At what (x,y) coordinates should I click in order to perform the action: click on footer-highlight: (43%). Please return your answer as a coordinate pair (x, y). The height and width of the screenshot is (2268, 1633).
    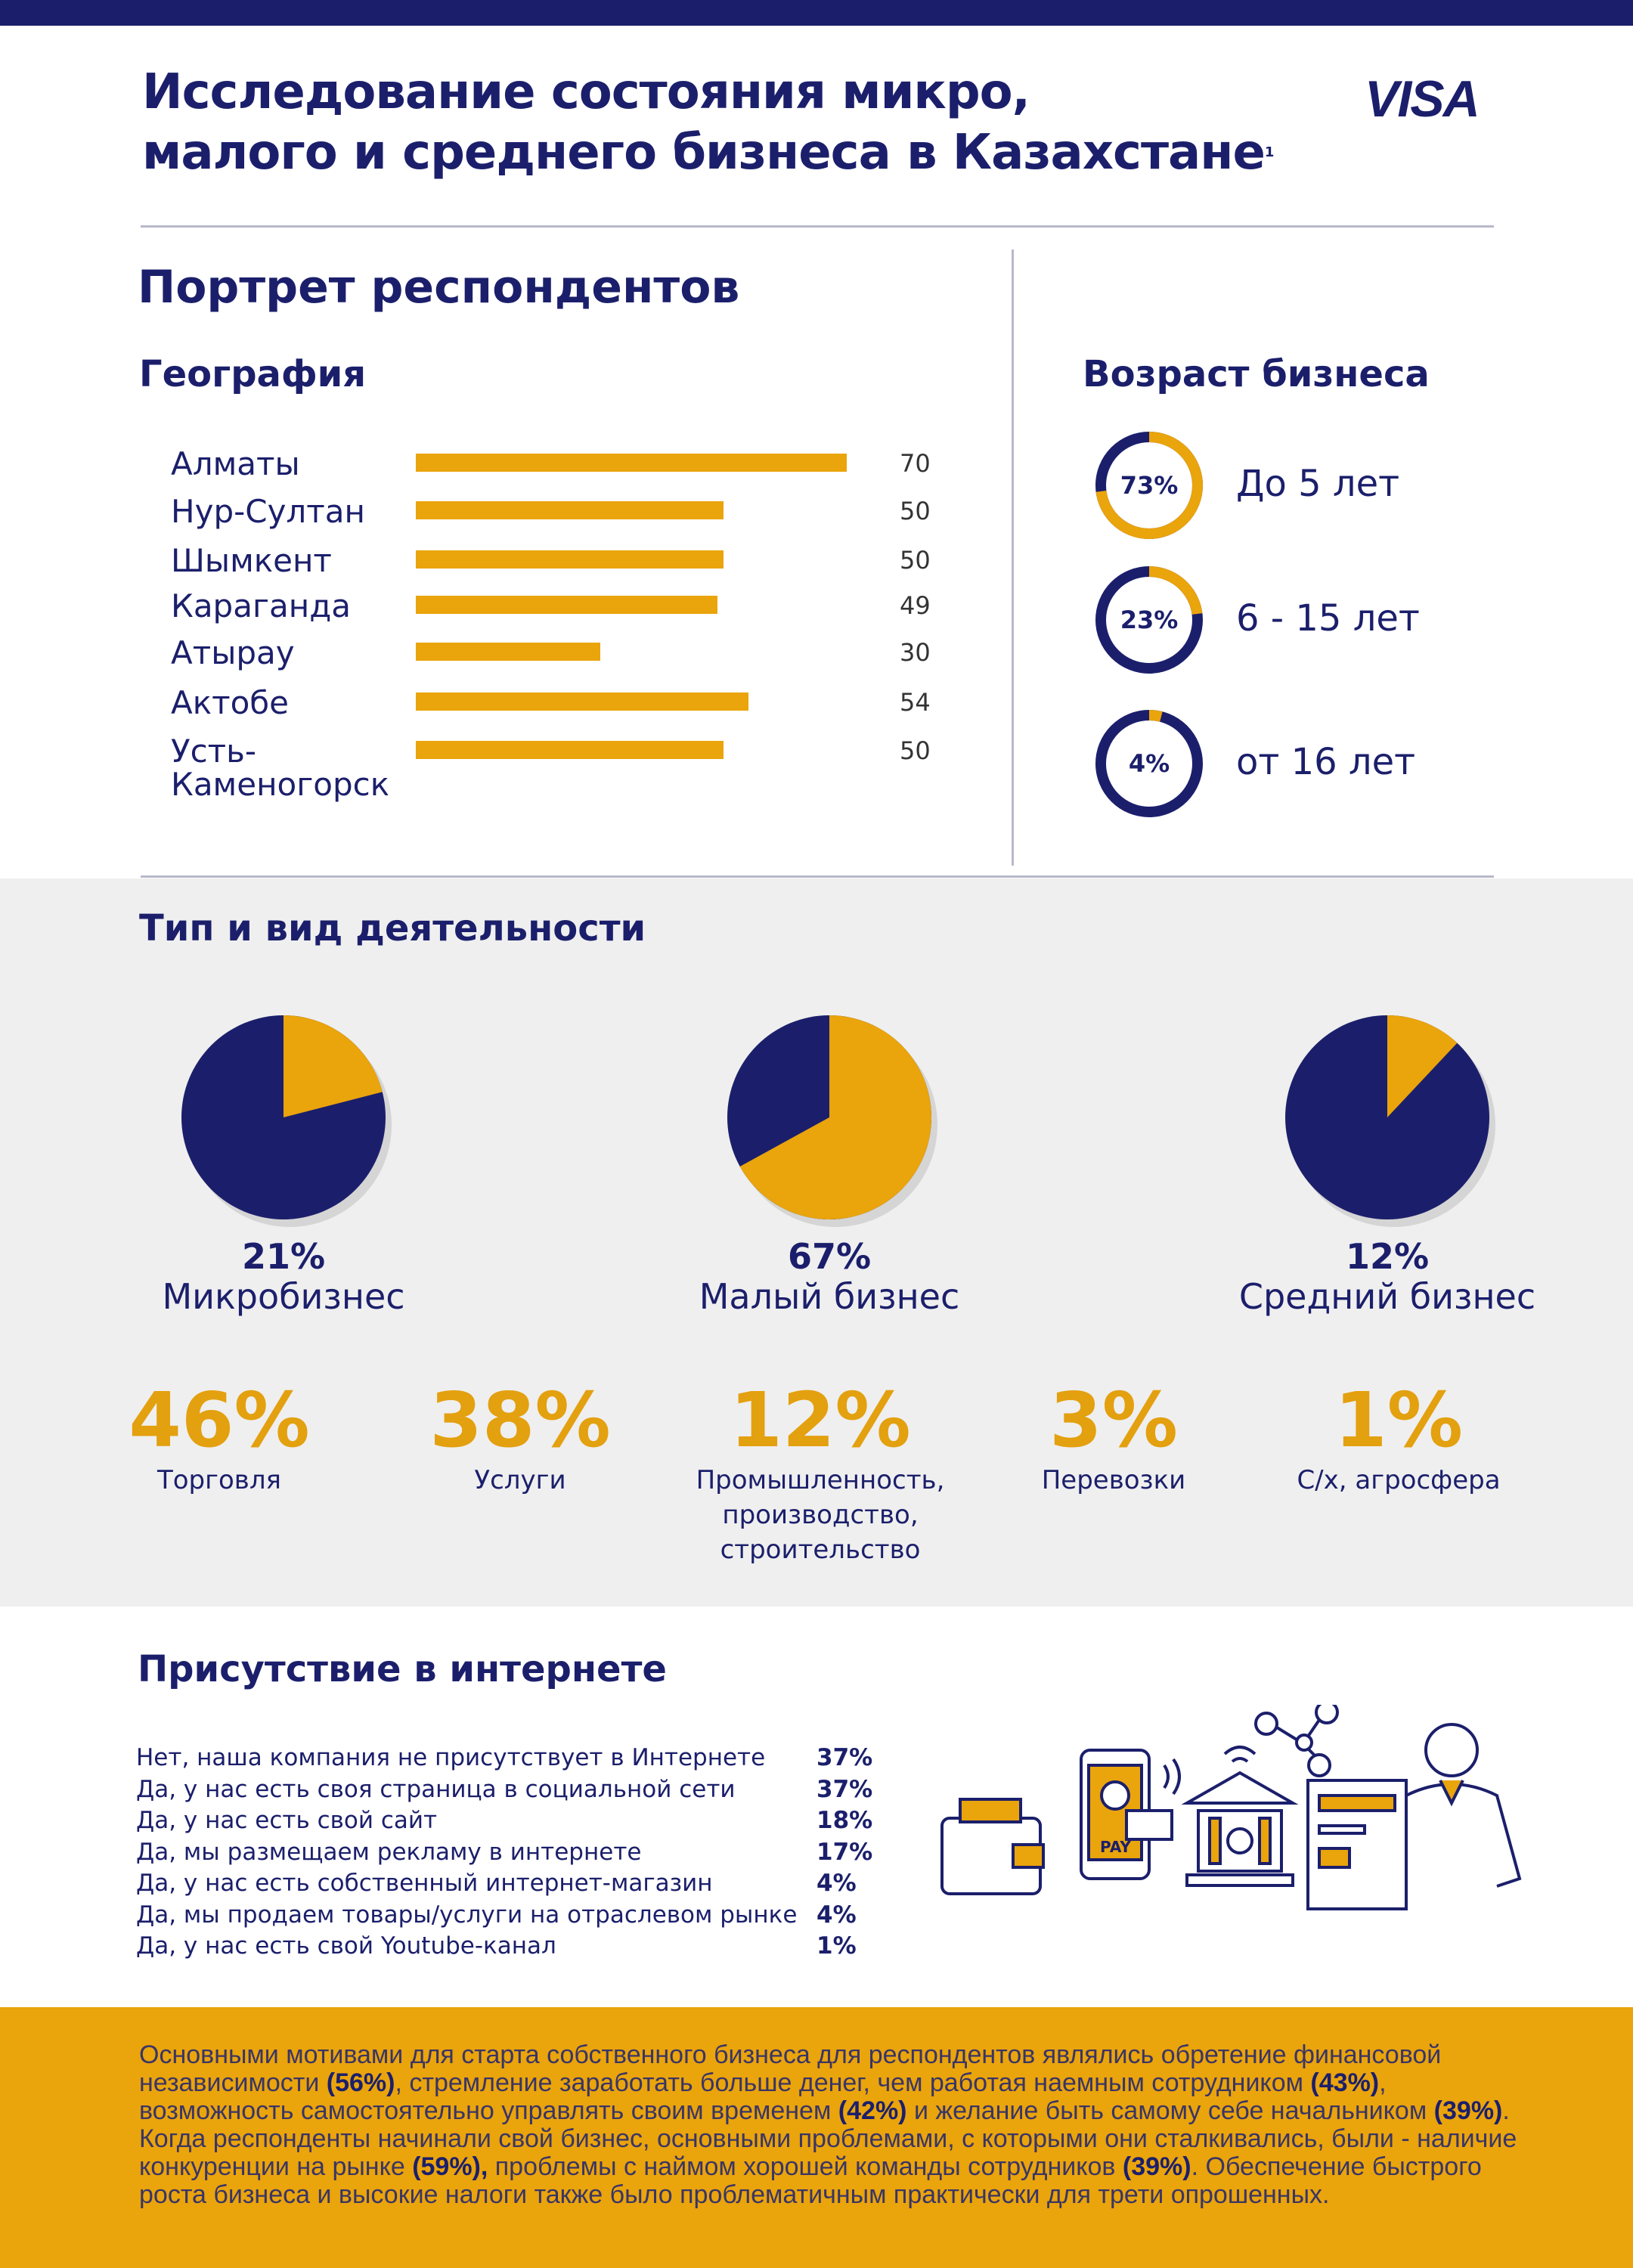
    Looking at the image, I should click on (1345, 2082).